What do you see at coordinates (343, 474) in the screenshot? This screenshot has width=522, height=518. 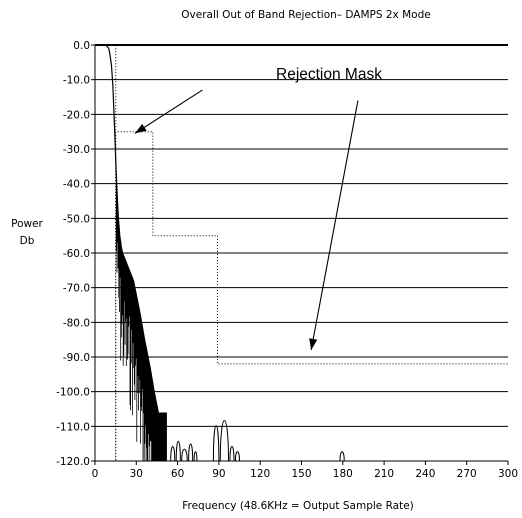 I see `x-tick-label: 180` at bounding box center [343, 474].